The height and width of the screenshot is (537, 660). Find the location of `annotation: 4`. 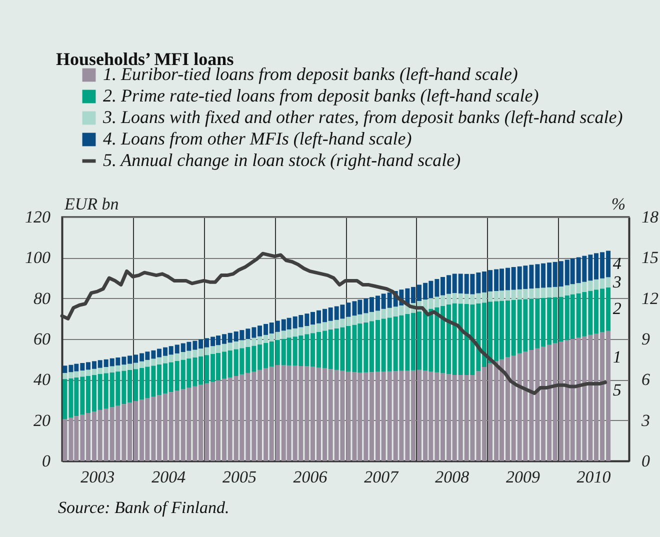

annotation: 4 is located at coordinates (617, 263).